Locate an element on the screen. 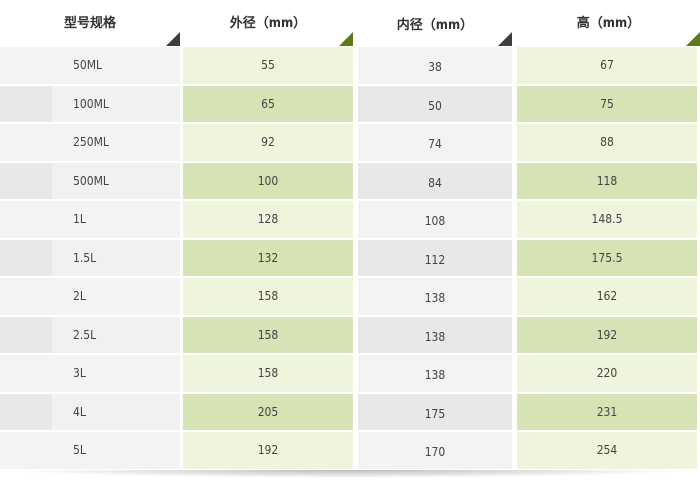  table-row: 5L 192 170 254 is located at coordinates (350, 451).